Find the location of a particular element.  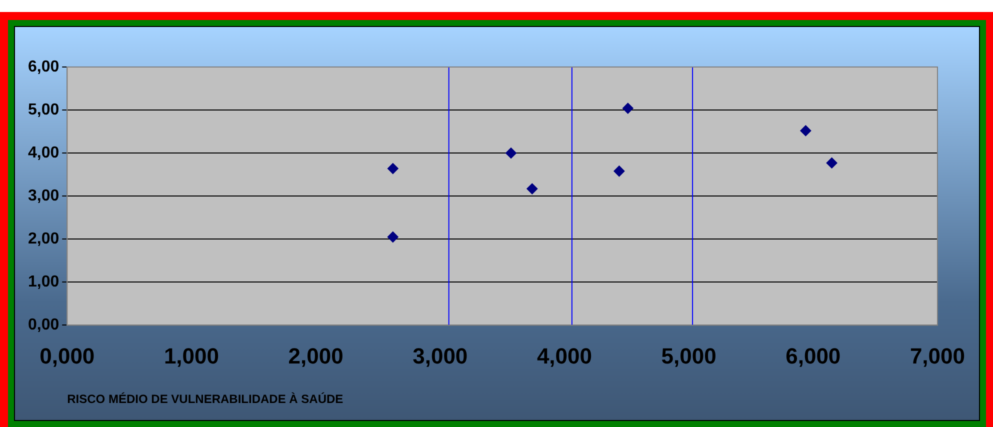

y-tick-label: 1,00 is located at coordinates (44, 282).